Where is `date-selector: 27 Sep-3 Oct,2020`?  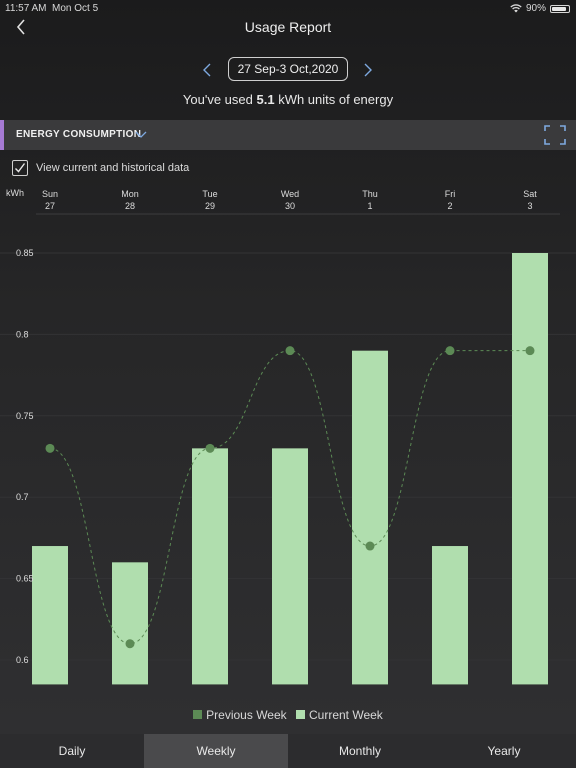 date-selector: 27 Sep-3 Oct,2020 is located at coordinates (288, 70).